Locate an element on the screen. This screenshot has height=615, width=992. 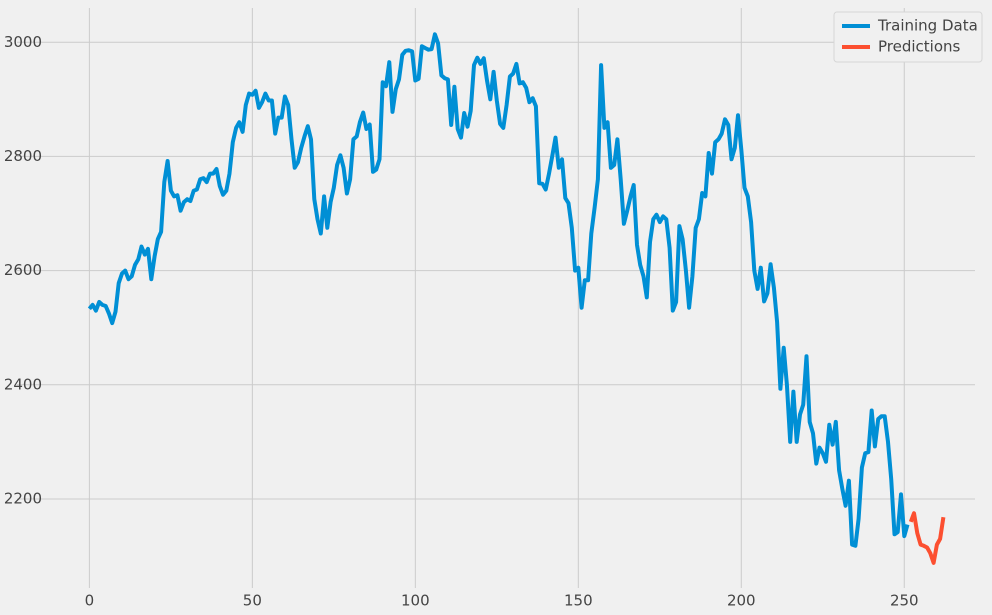
x-tick-label: 150 is located at coordinates (578, 601).